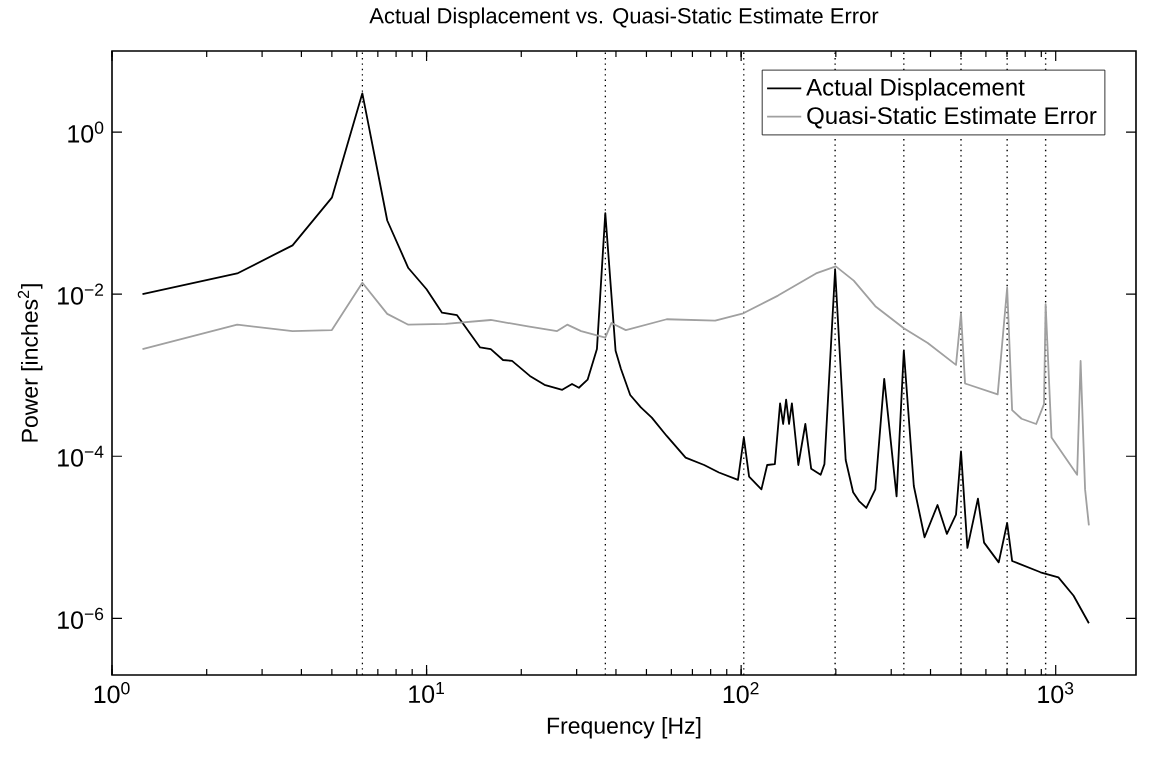  What do you see at coordinates (624, 17) in the screenshot?
I see `chart-title: Actual Displacement vs. Quasi-Static Estimate Error` at bounding box center [624, 17].